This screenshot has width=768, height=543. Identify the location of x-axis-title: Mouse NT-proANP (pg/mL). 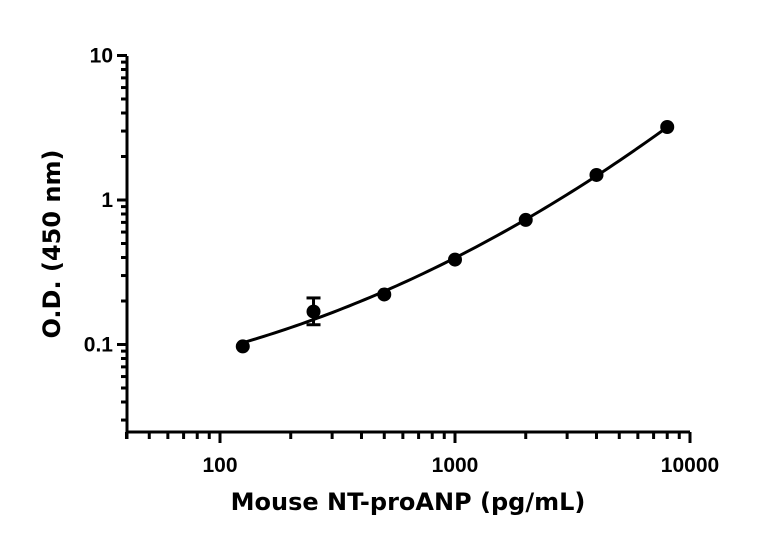
(408, 502).